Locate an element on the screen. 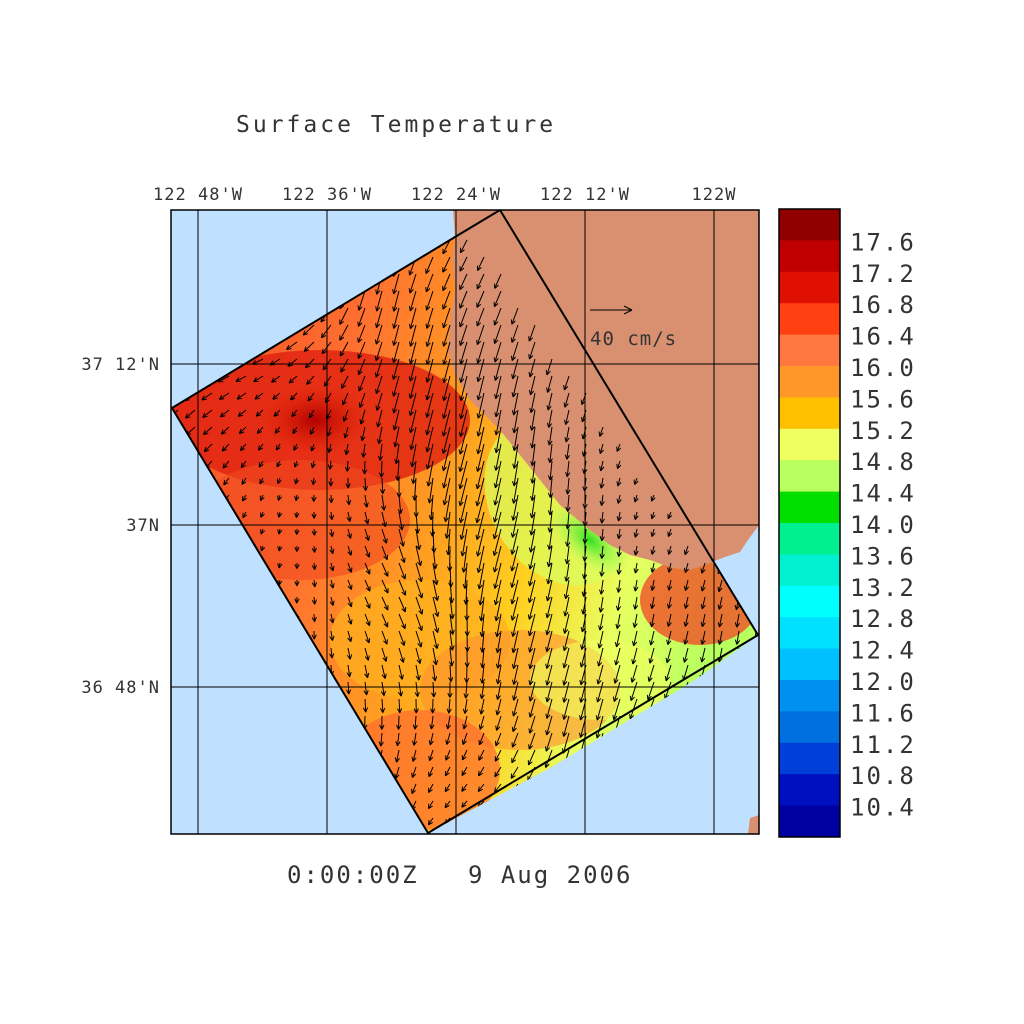 The height and width of the screenshot is (1024, 1024). colorbar-level-label: 15.6 is located at coordinates (883, 399).